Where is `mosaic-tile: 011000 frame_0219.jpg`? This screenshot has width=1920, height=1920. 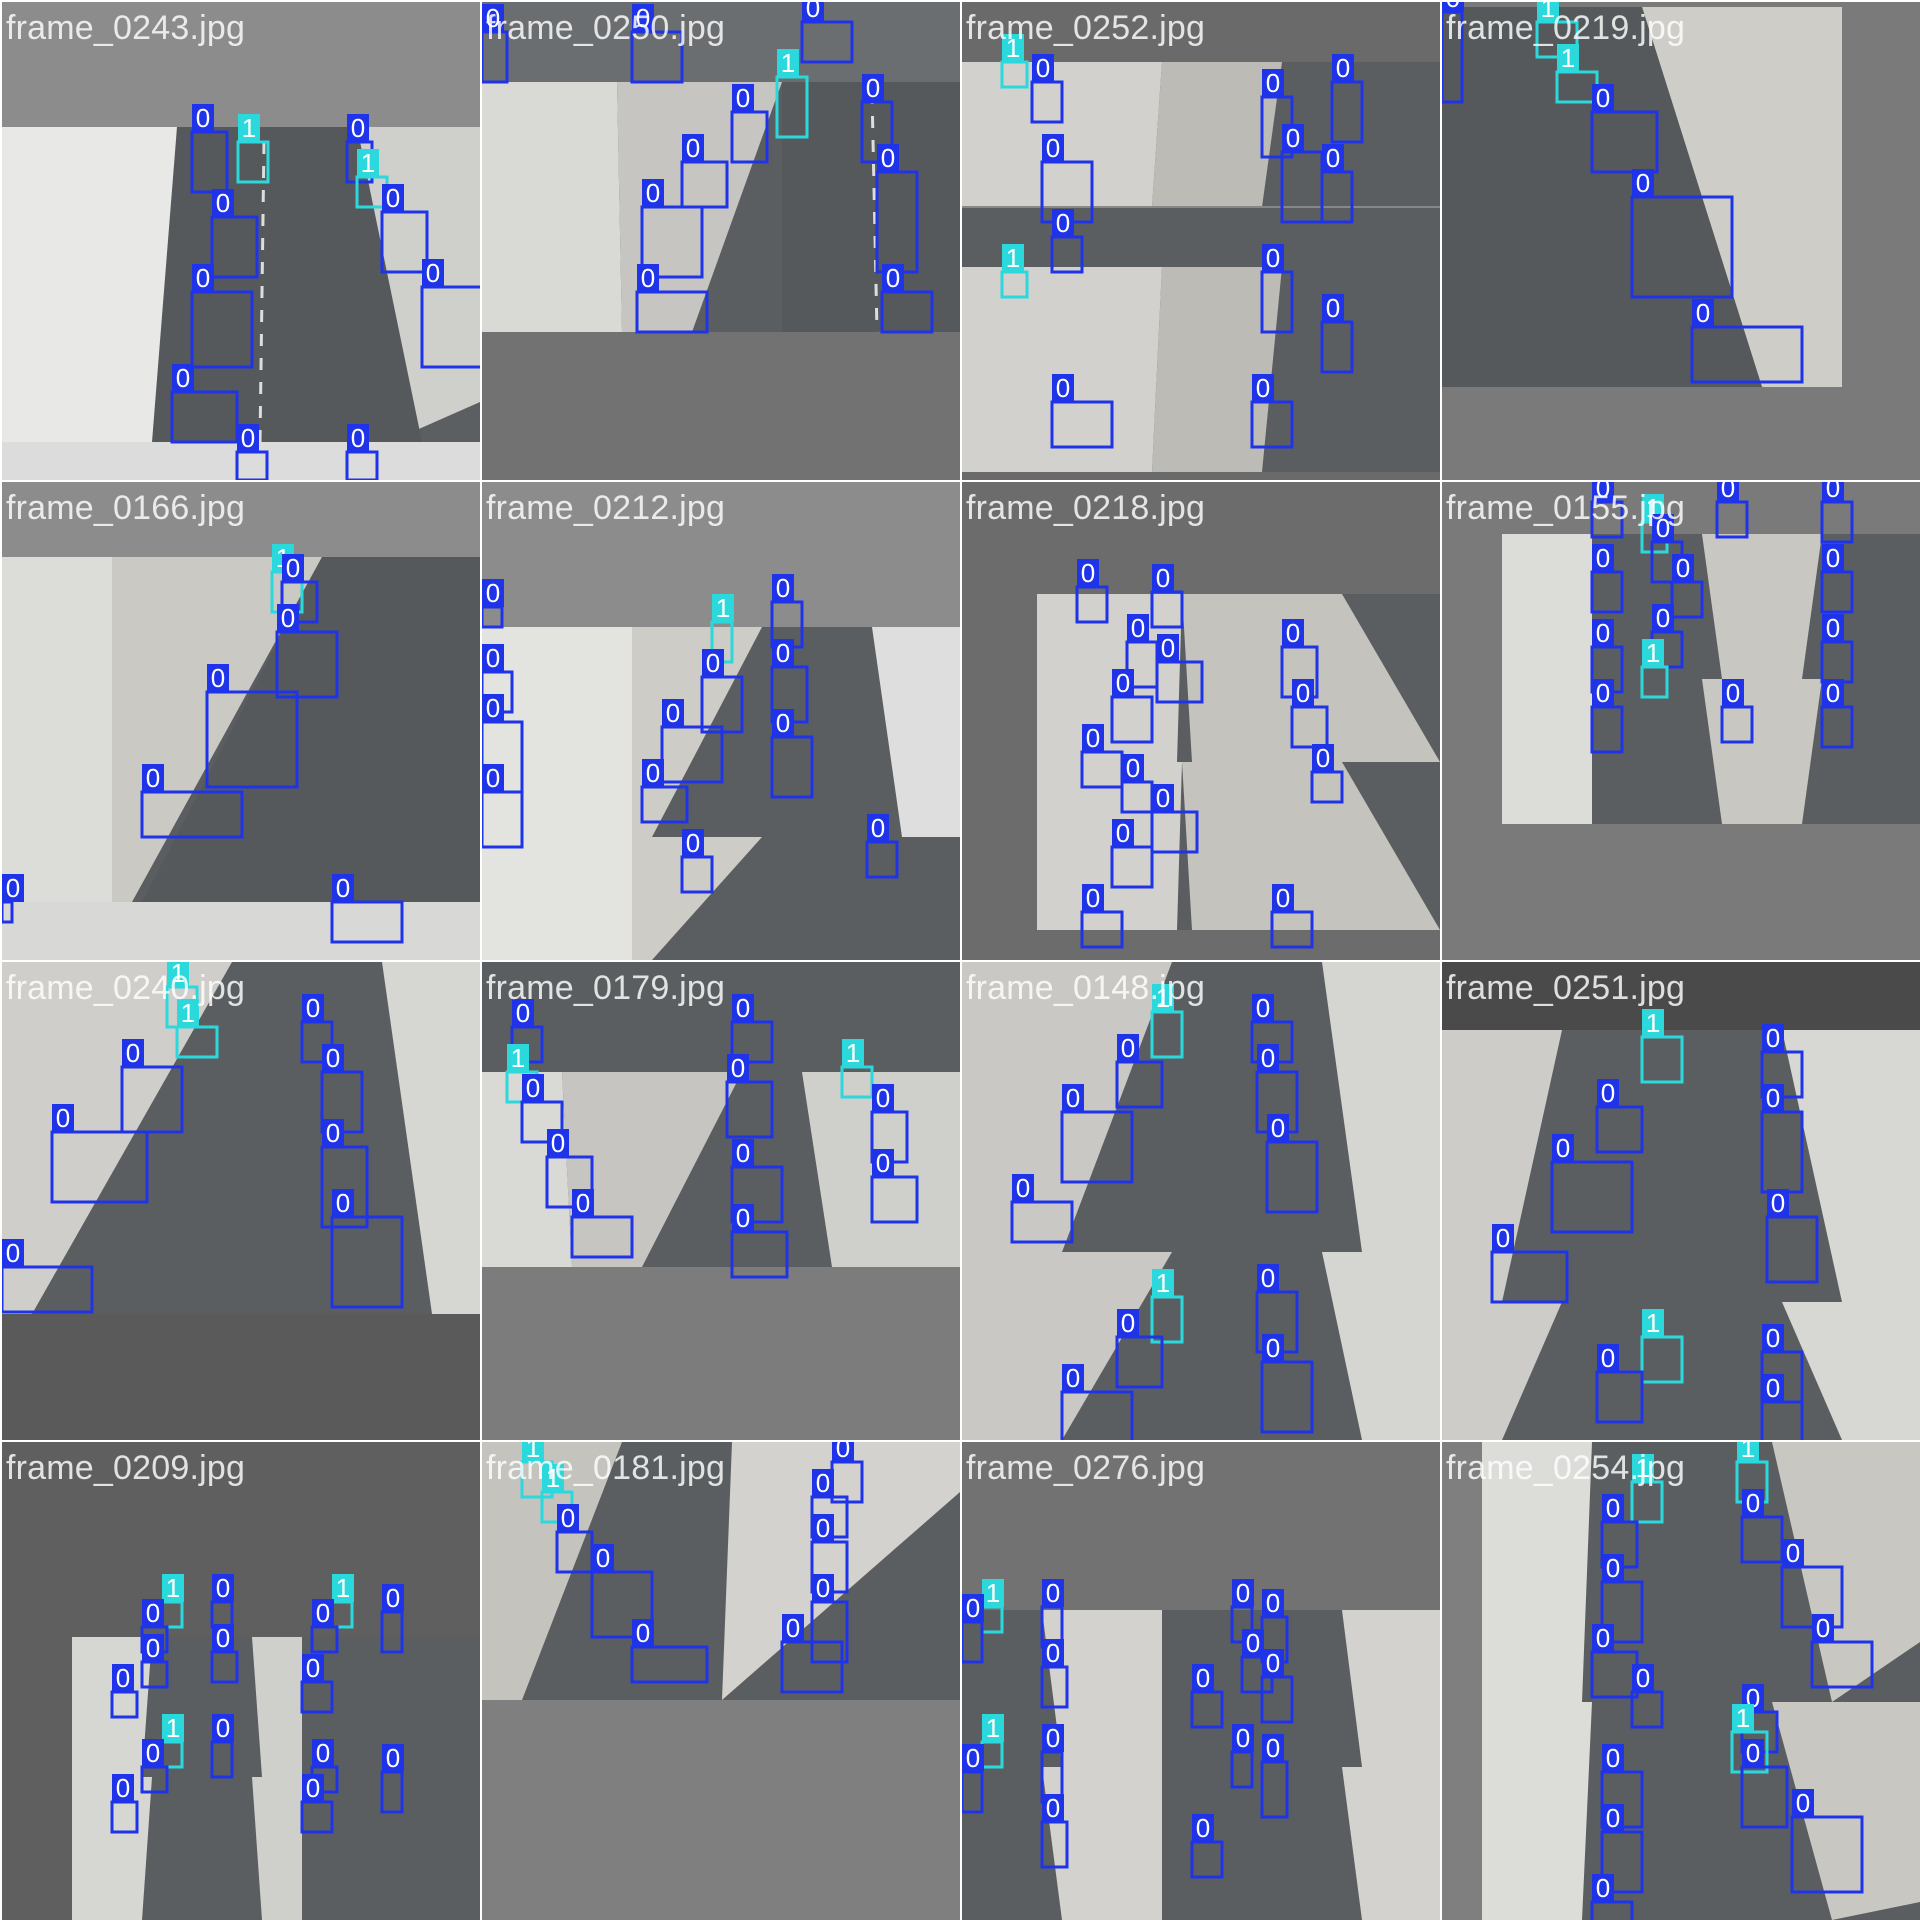
mosaic-tile: 011000 frame_0219.jpg is located at coordinates (1681, 241).